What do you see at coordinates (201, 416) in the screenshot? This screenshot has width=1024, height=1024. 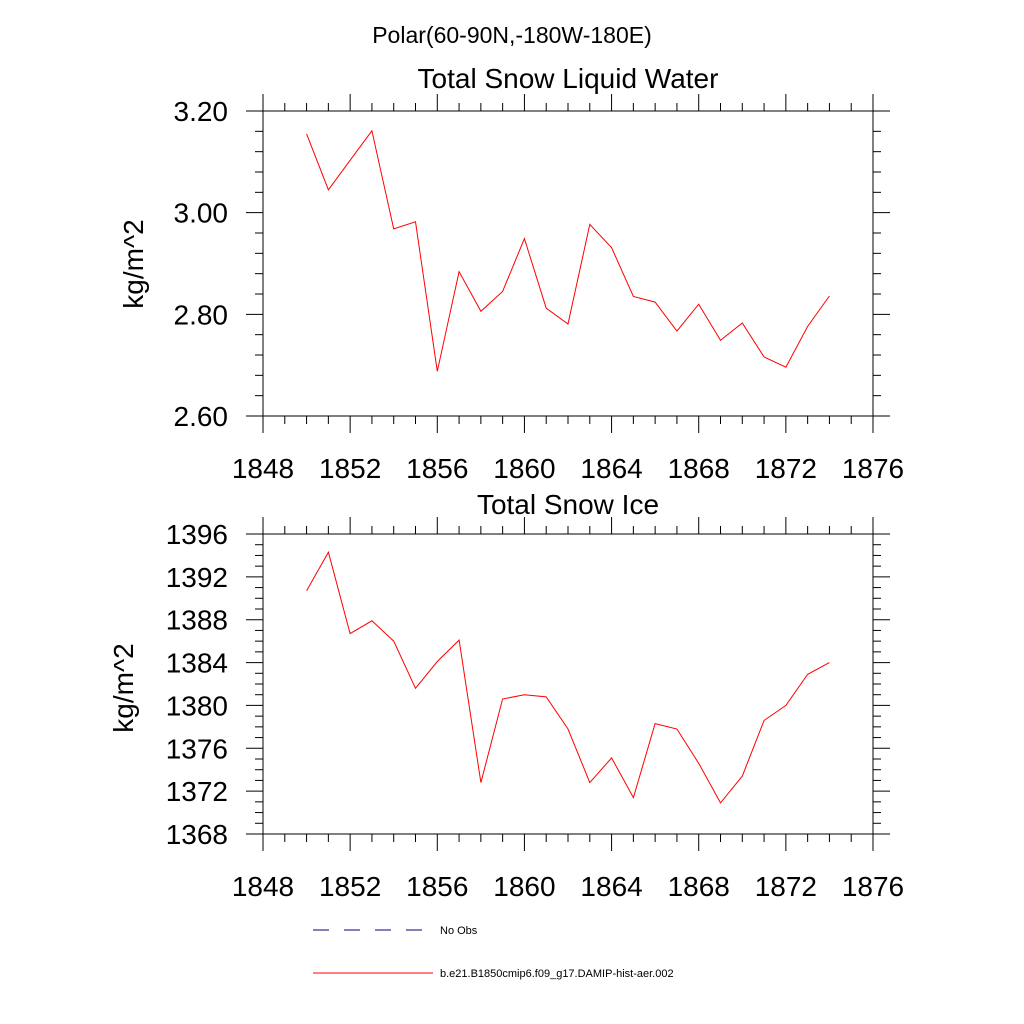 I see `y-tick-label: 2.60` at bounding box center [201, 416].